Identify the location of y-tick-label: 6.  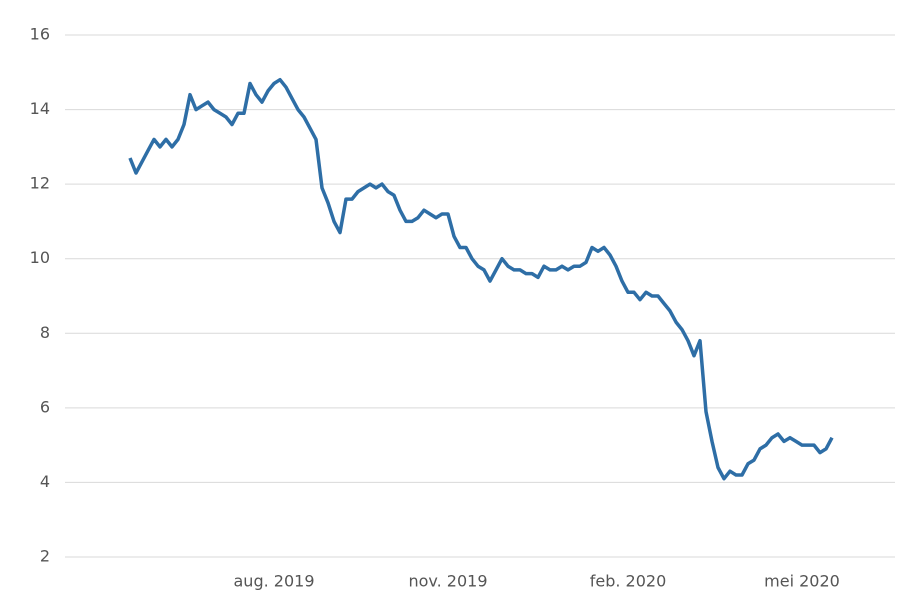
(45, 406).